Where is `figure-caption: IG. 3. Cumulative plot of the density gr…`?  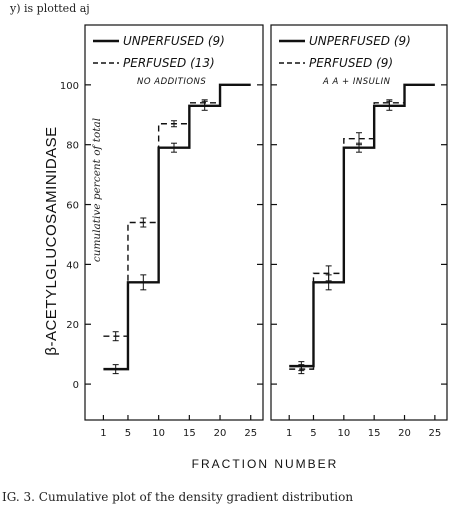
figure-caption: IG. 3. Cumulative plot of the density gr… is located at coordinates (177, 497).